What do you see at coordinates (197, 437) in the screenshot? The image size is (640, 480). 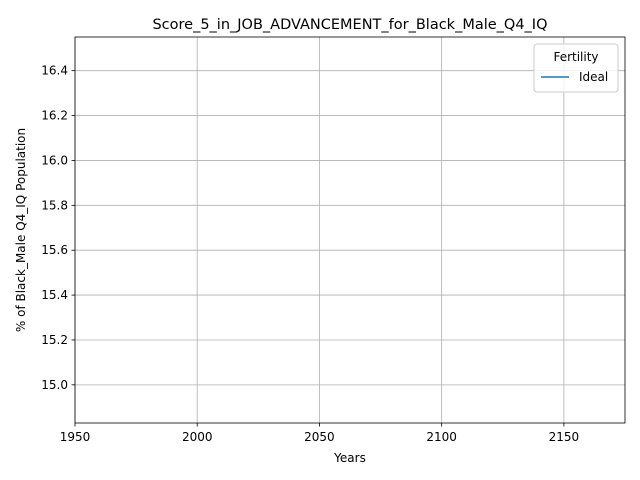 I see `x-tick-label: 2000` at bounding box center [197, 437].